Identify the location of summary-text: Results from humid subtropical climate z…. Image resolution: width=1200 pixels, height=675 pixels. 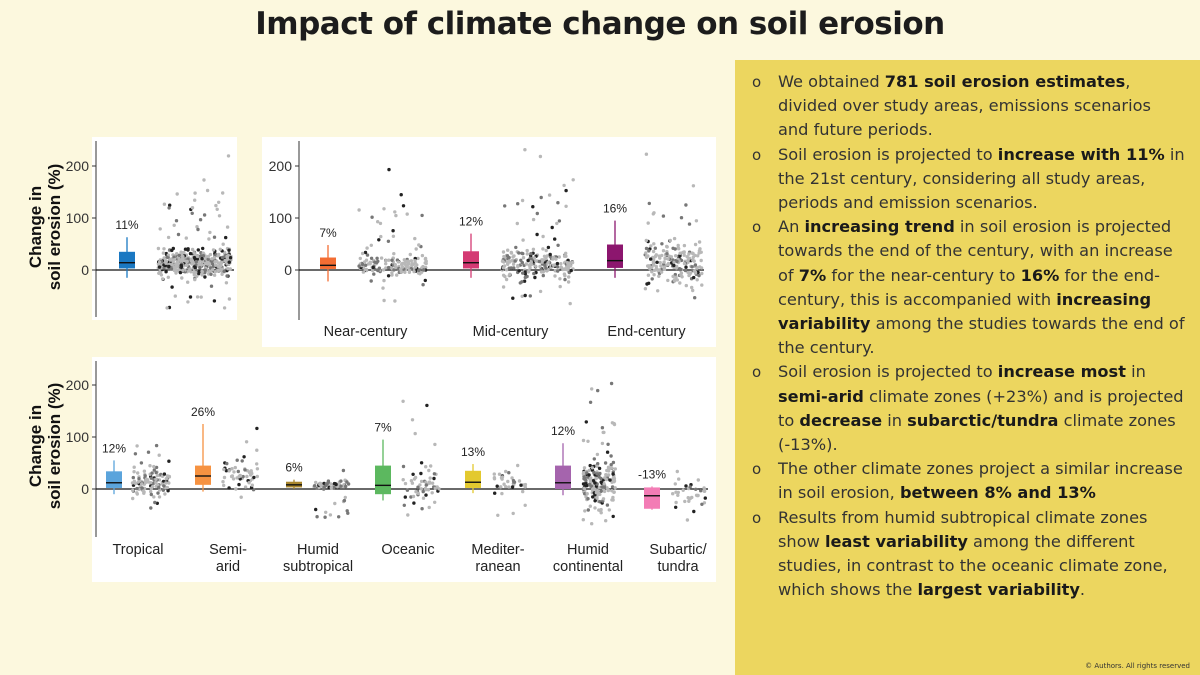
(963, 529).